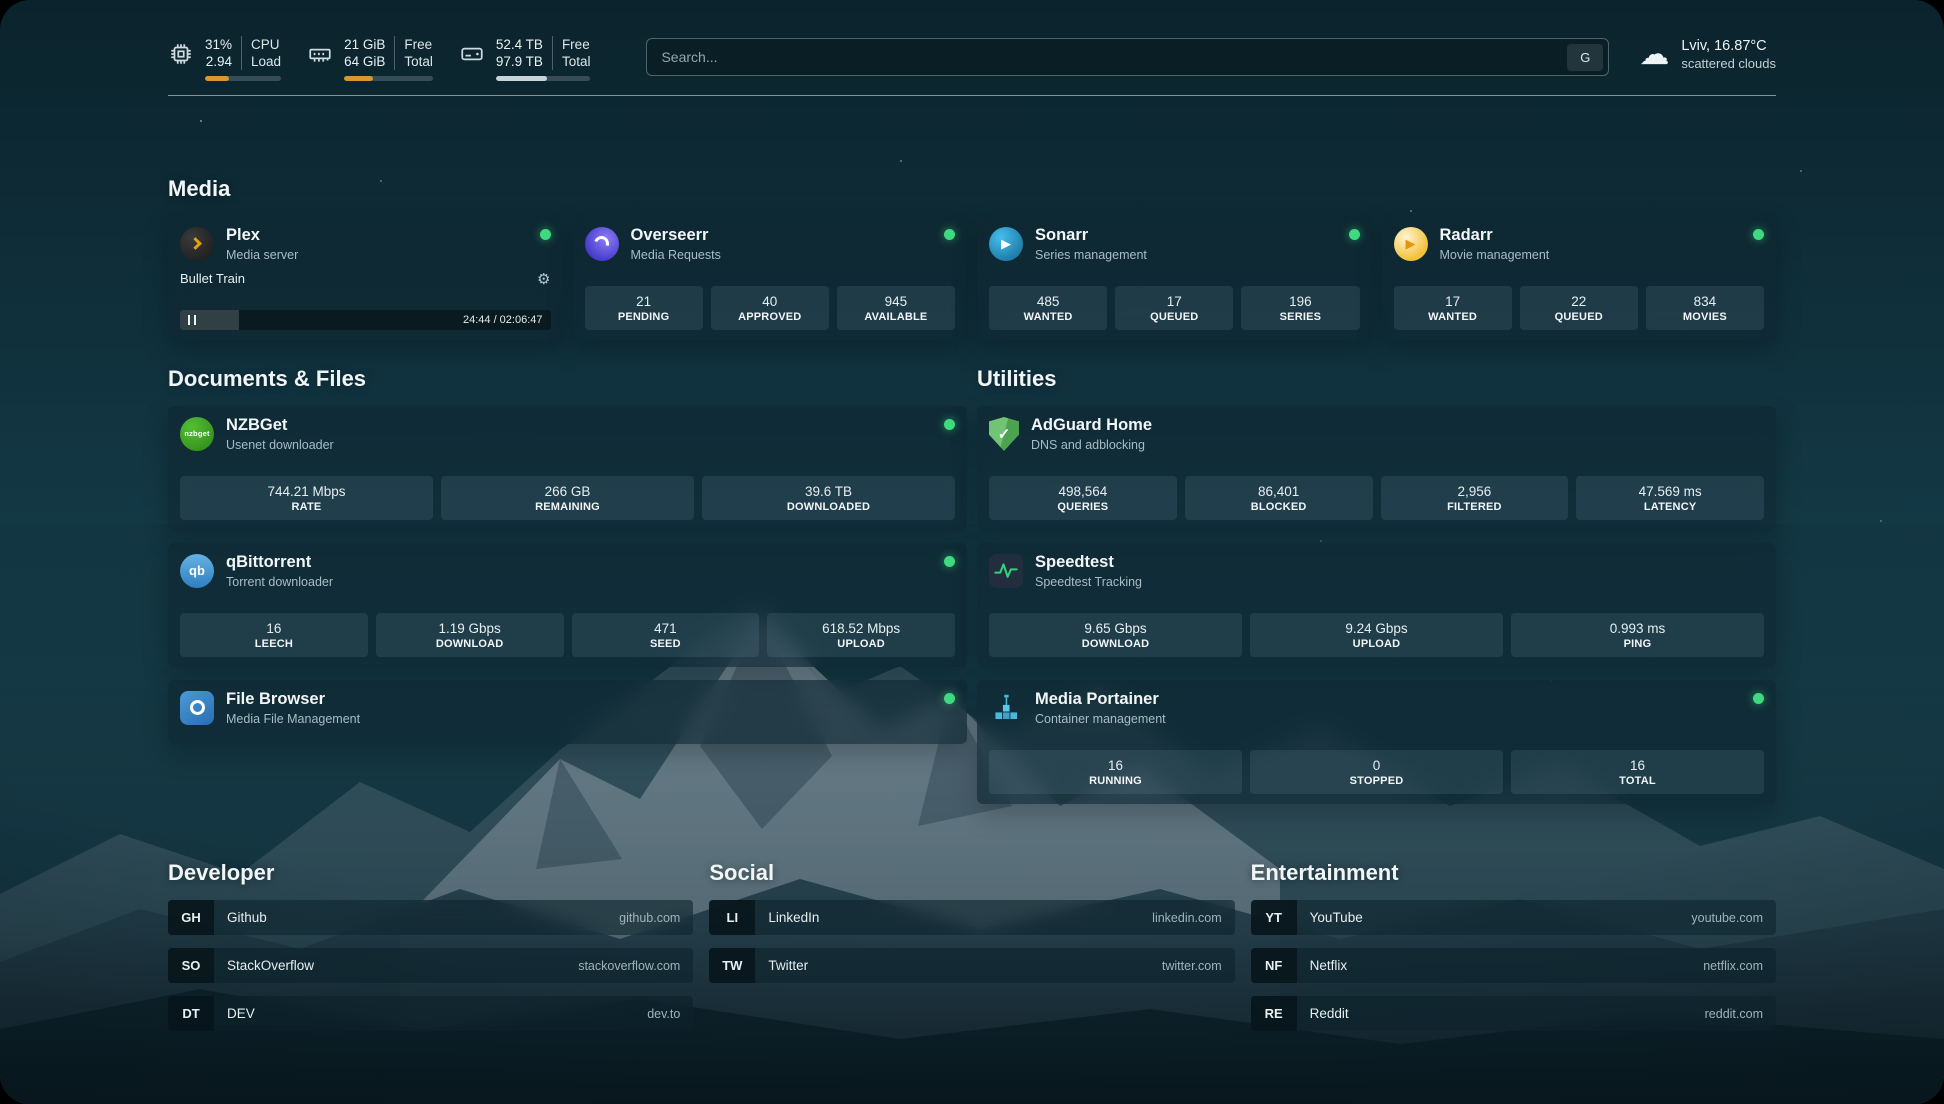 The height and width of the screenshot is (1104, 1944). I want to click on bookmark-abbr: RE, so click(1273, 1013).